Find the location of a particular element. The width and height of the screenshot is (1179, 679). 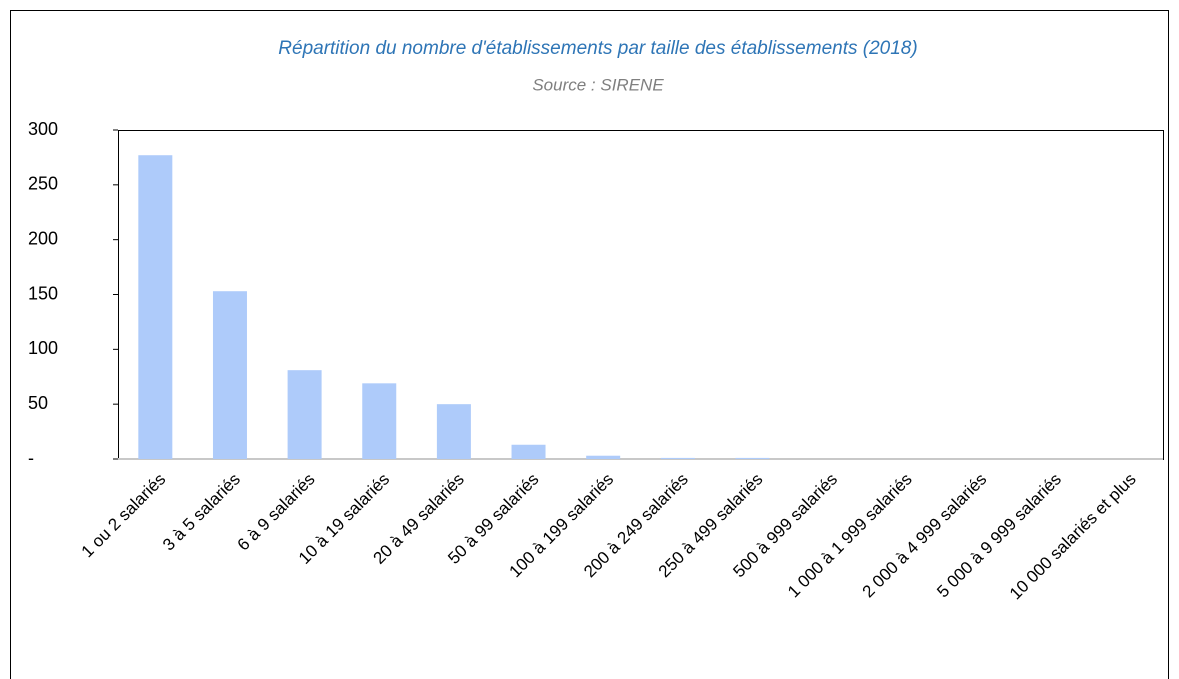

x-tick-label: 1 000 à 1 999 salariés is located at coordinates (850, 536).